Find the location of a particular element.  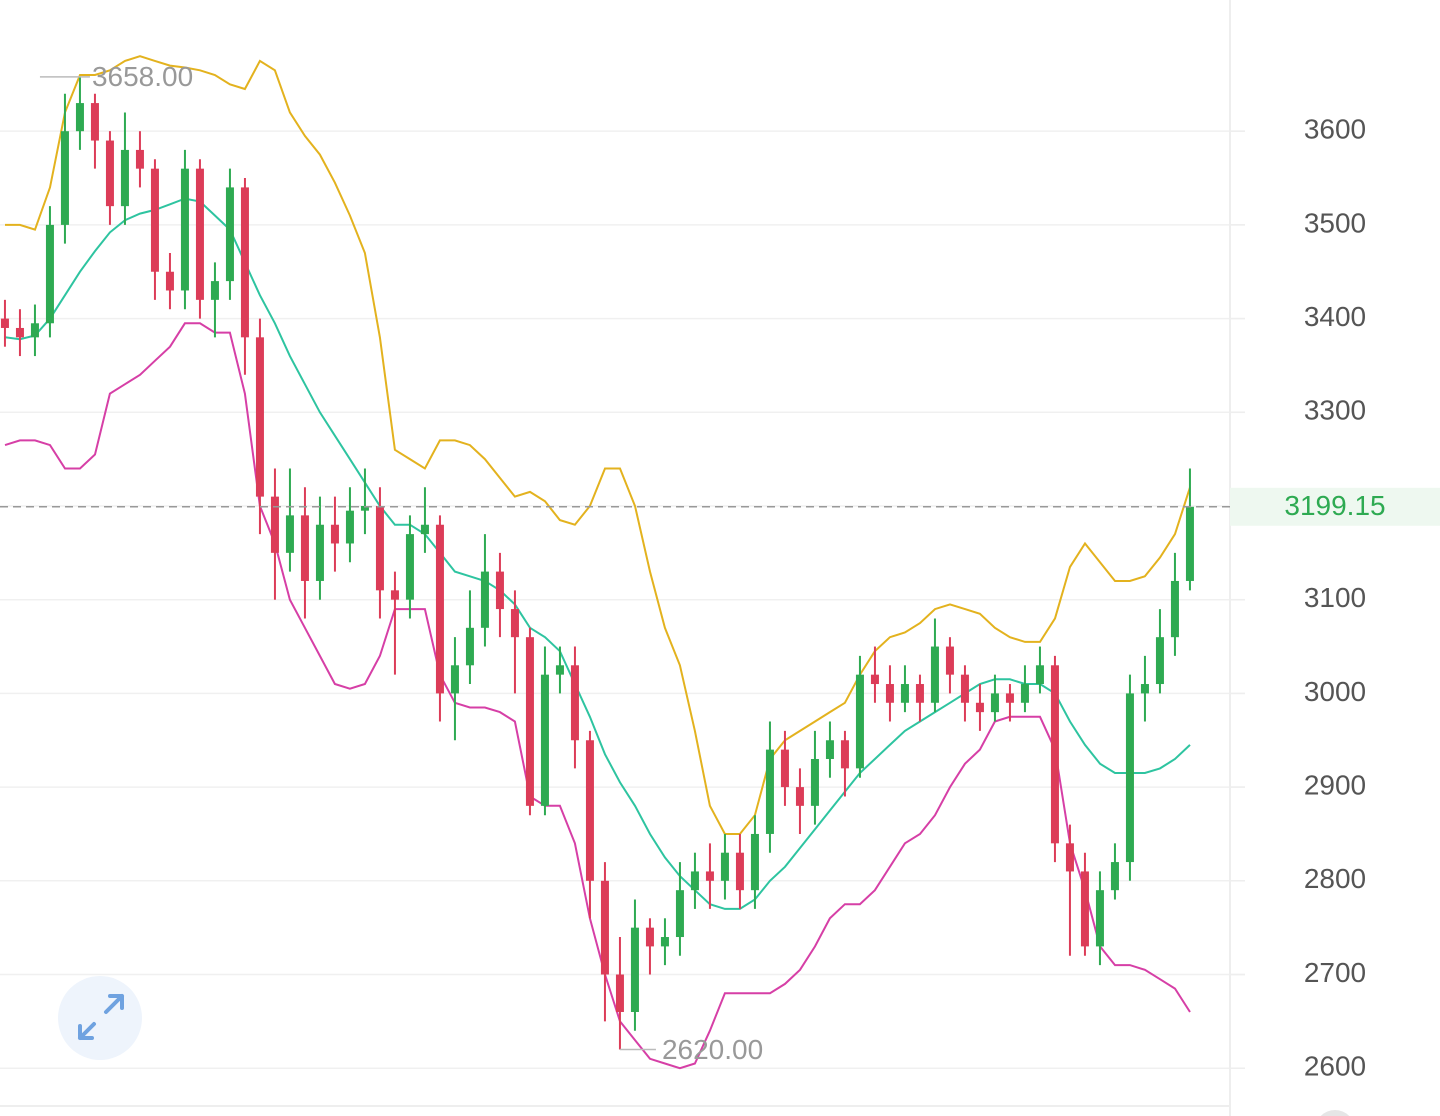

expand-button-bg is located at coordinates (100, 1018).